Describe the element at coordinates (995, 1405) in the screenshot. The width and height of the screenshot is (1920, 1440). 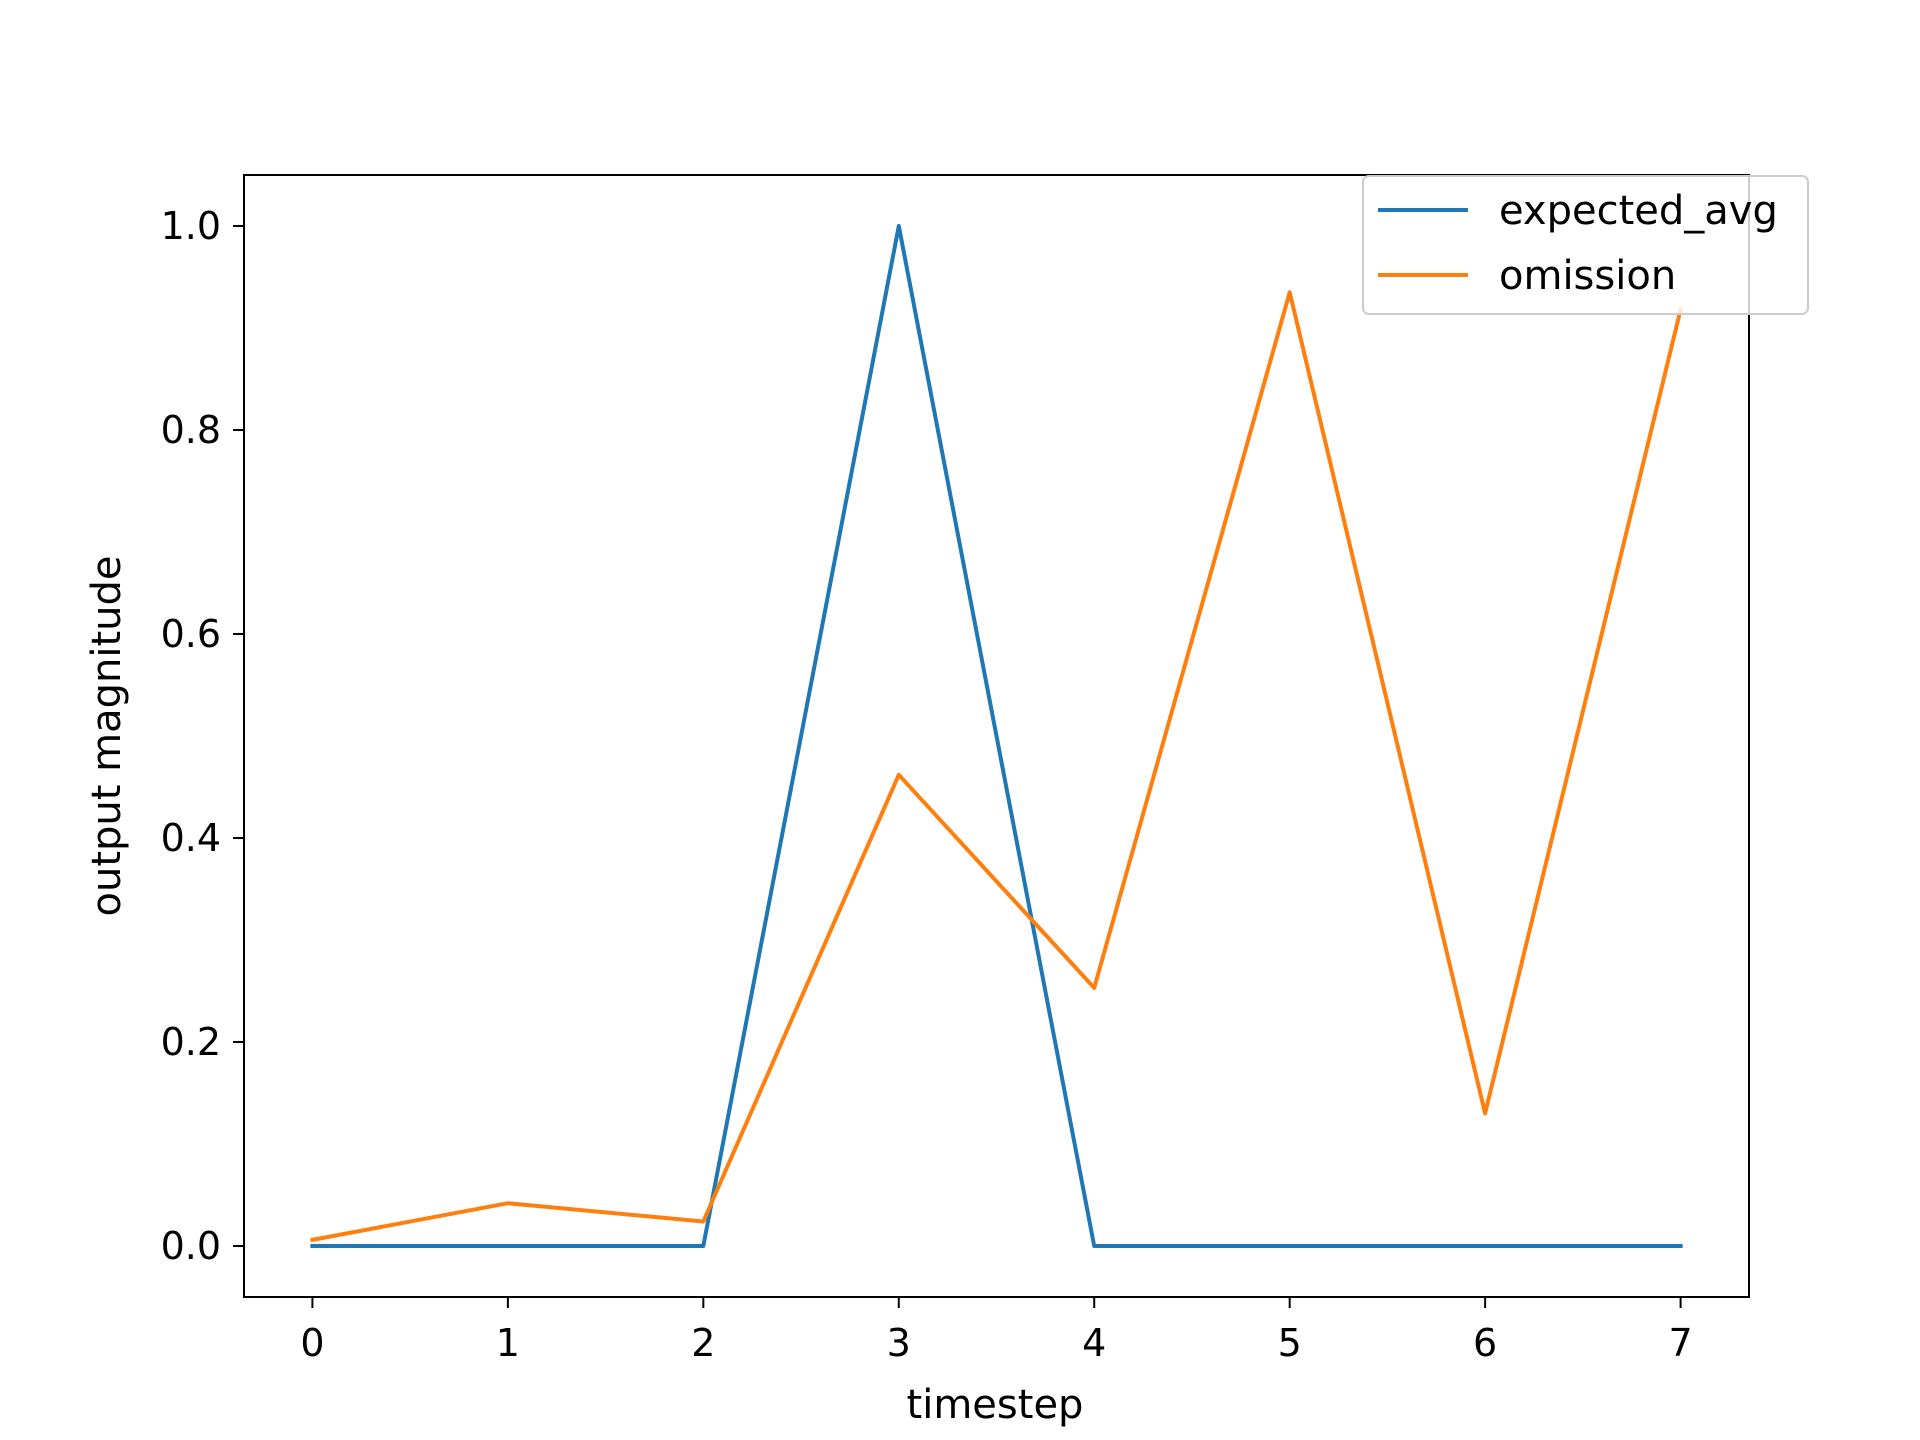
I see `x-axis-label: timestep` at that location.